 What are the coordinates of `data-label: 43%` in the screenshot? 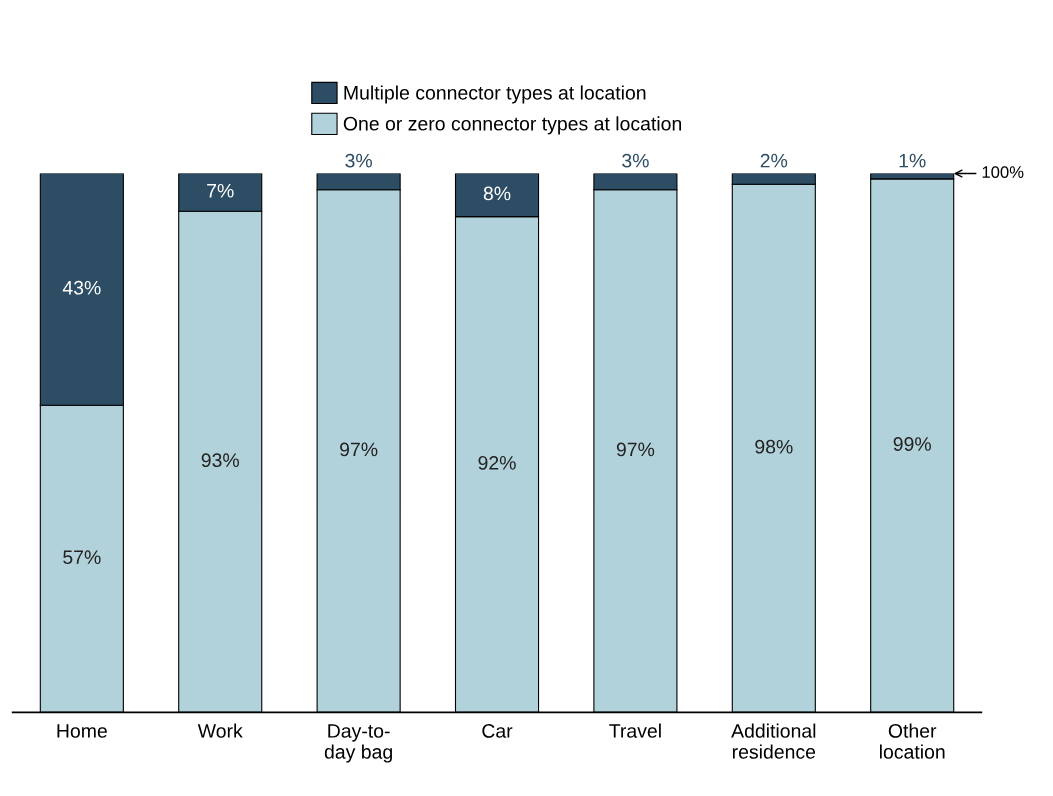 It's located at (81, 287).